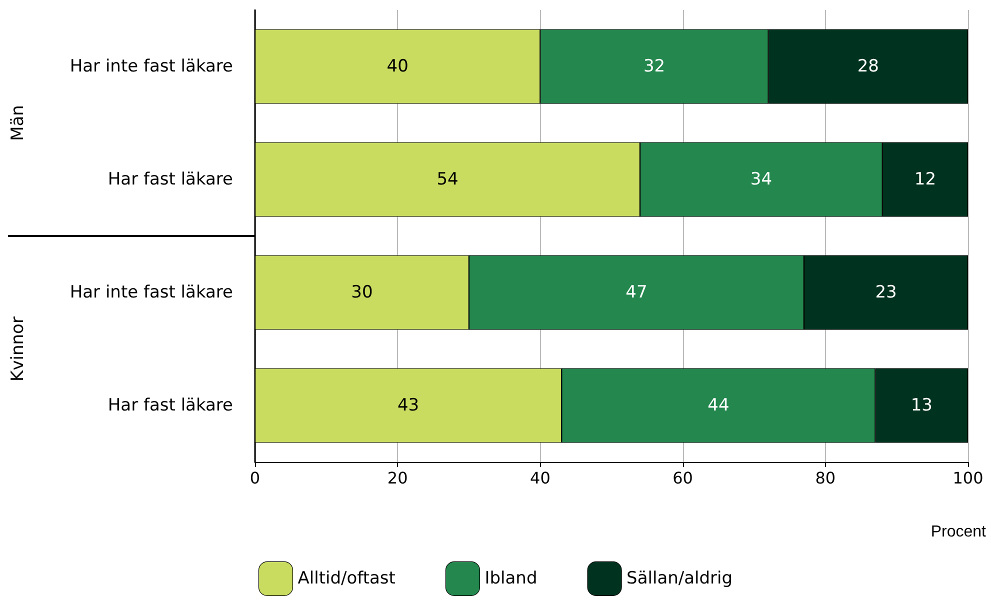 This screenshot has height=603, width=991. What do you see at coordinates (925, 180) in the screenshot?
I see `data-label: 12` at bounding box center [925, 180].